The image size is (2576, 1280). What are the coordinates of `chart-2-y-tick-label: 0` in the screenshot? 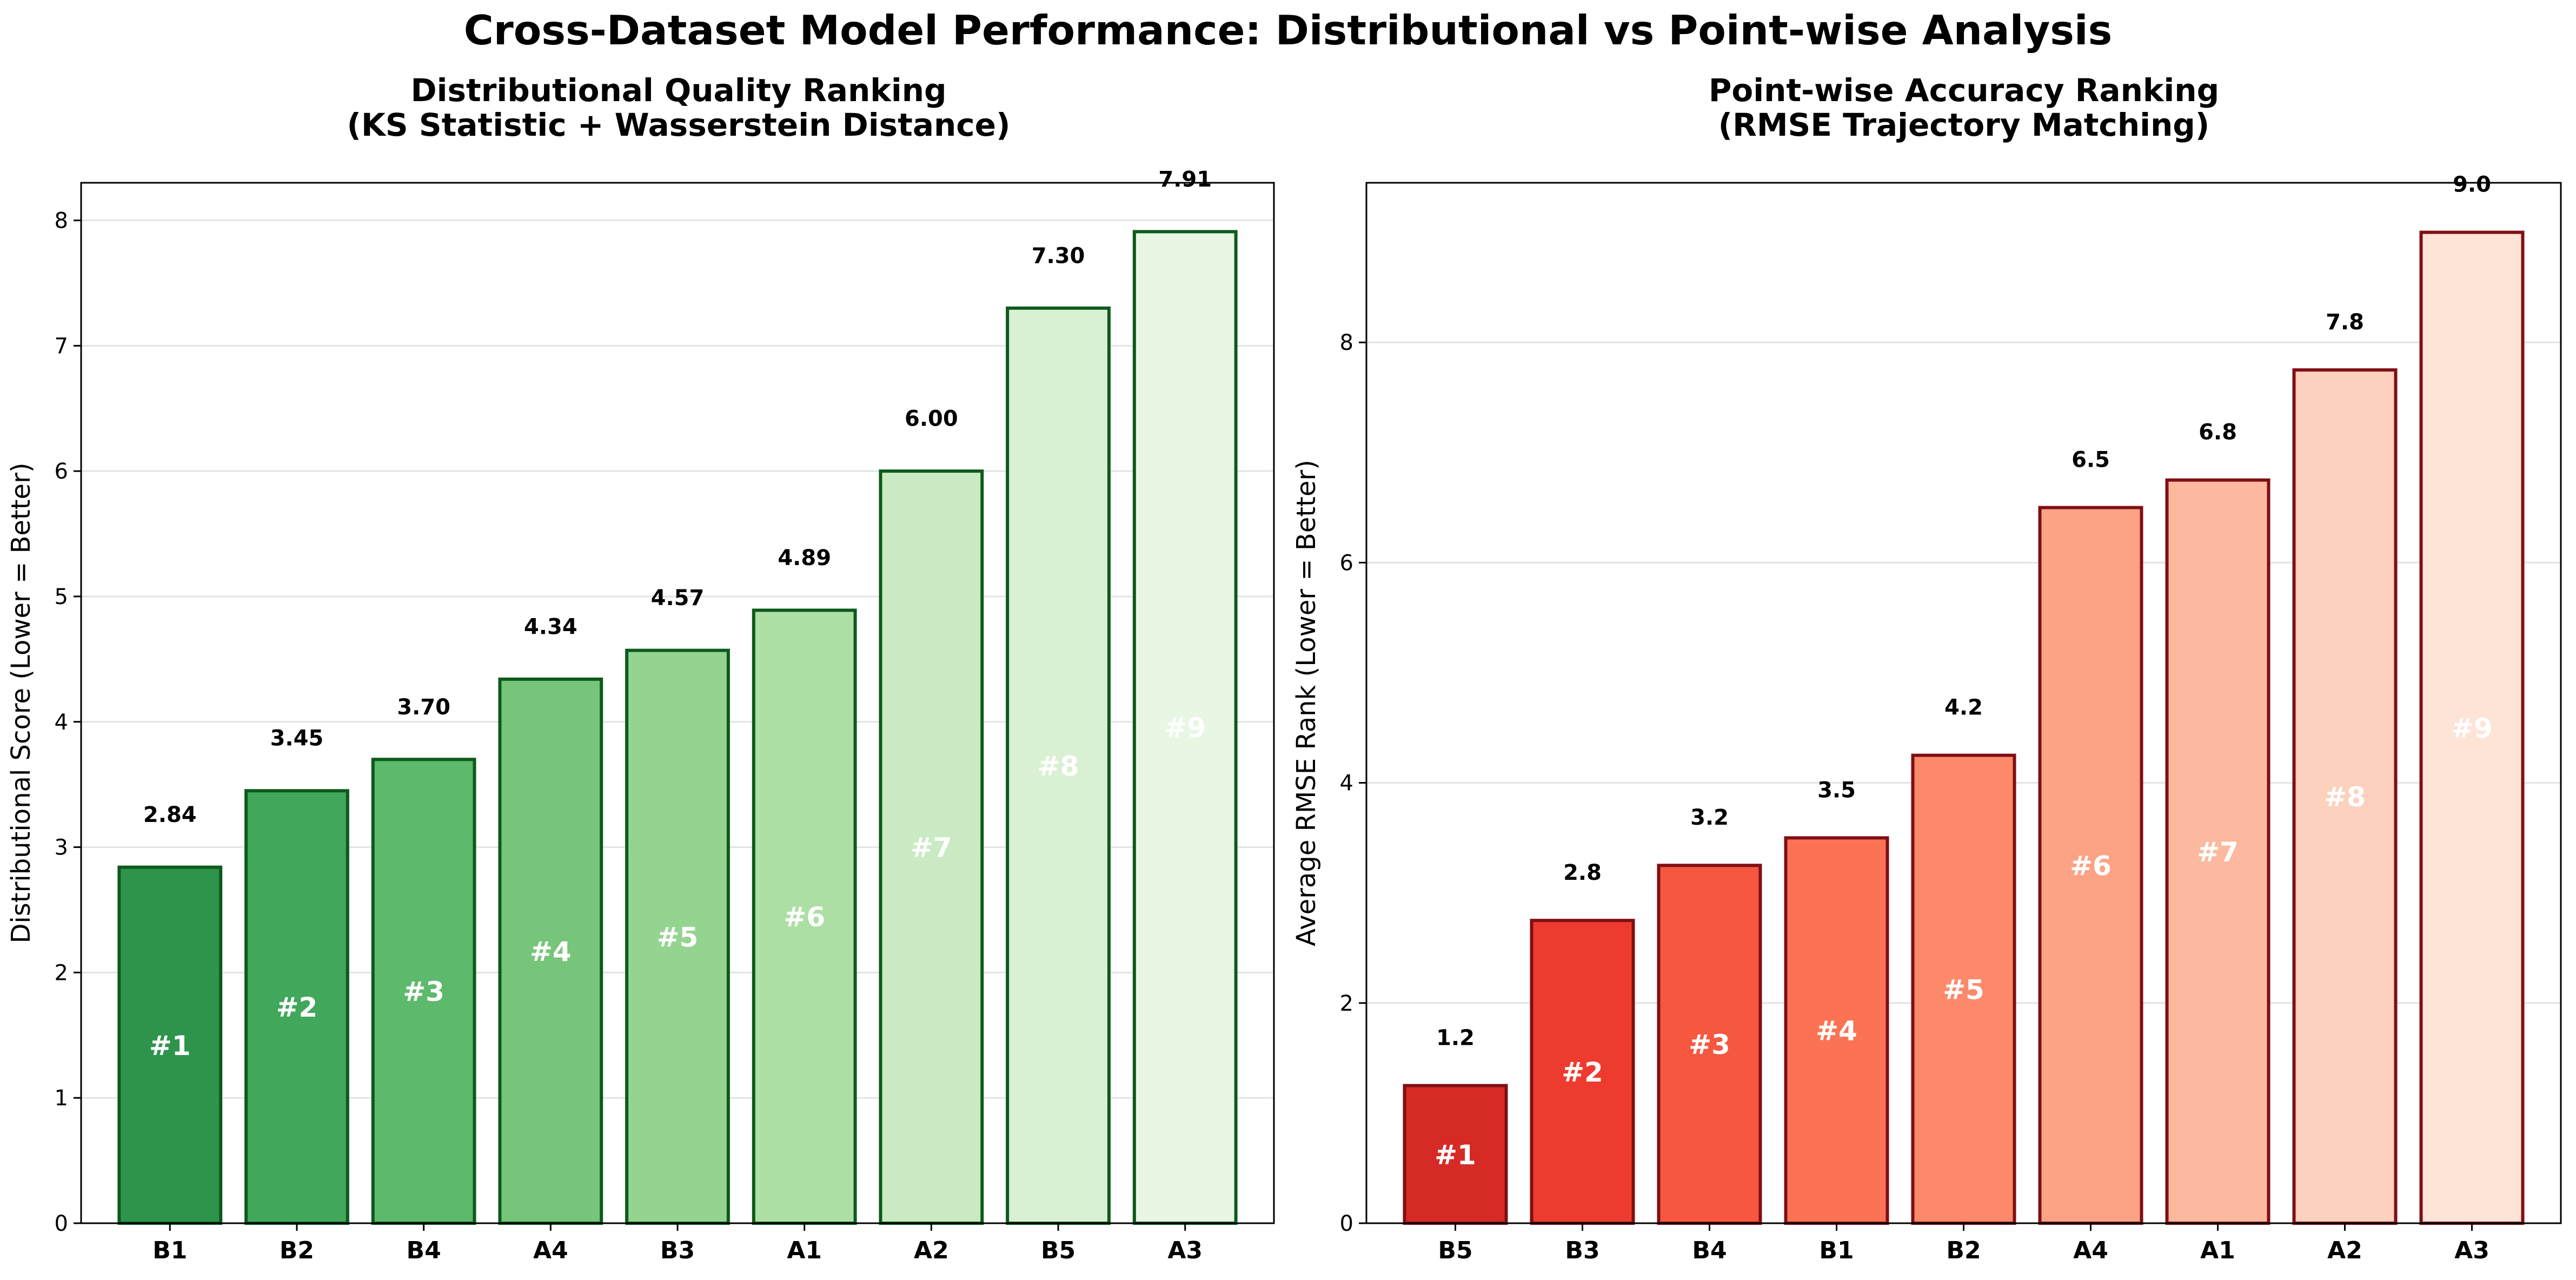 It's located at (1346, 1223).